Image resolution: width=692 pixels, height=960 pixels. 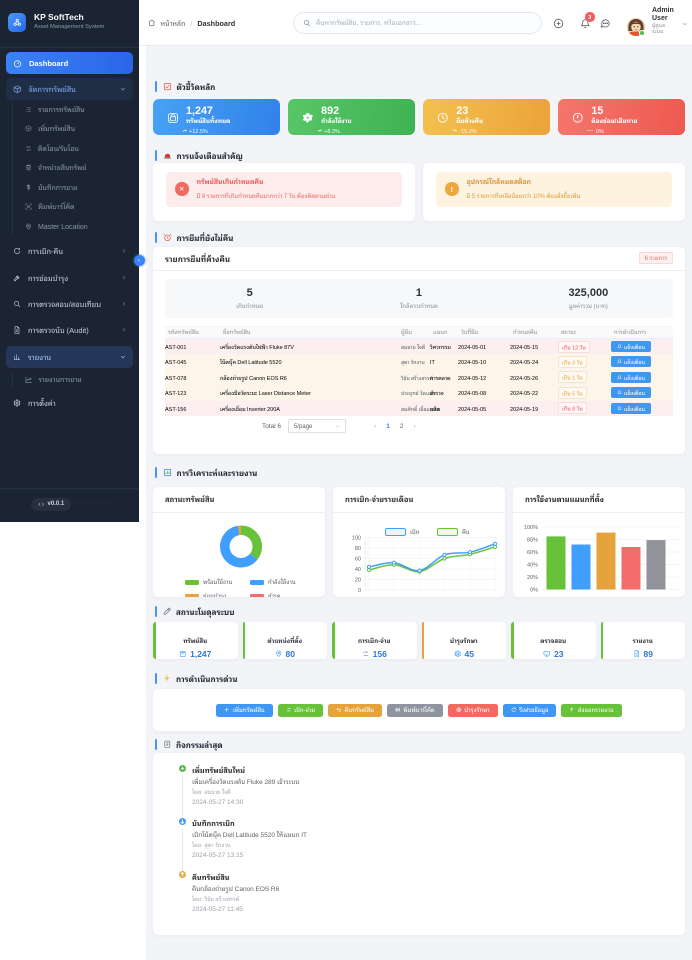 I want to click on svg-text: 80, so click(x=358, y=549).